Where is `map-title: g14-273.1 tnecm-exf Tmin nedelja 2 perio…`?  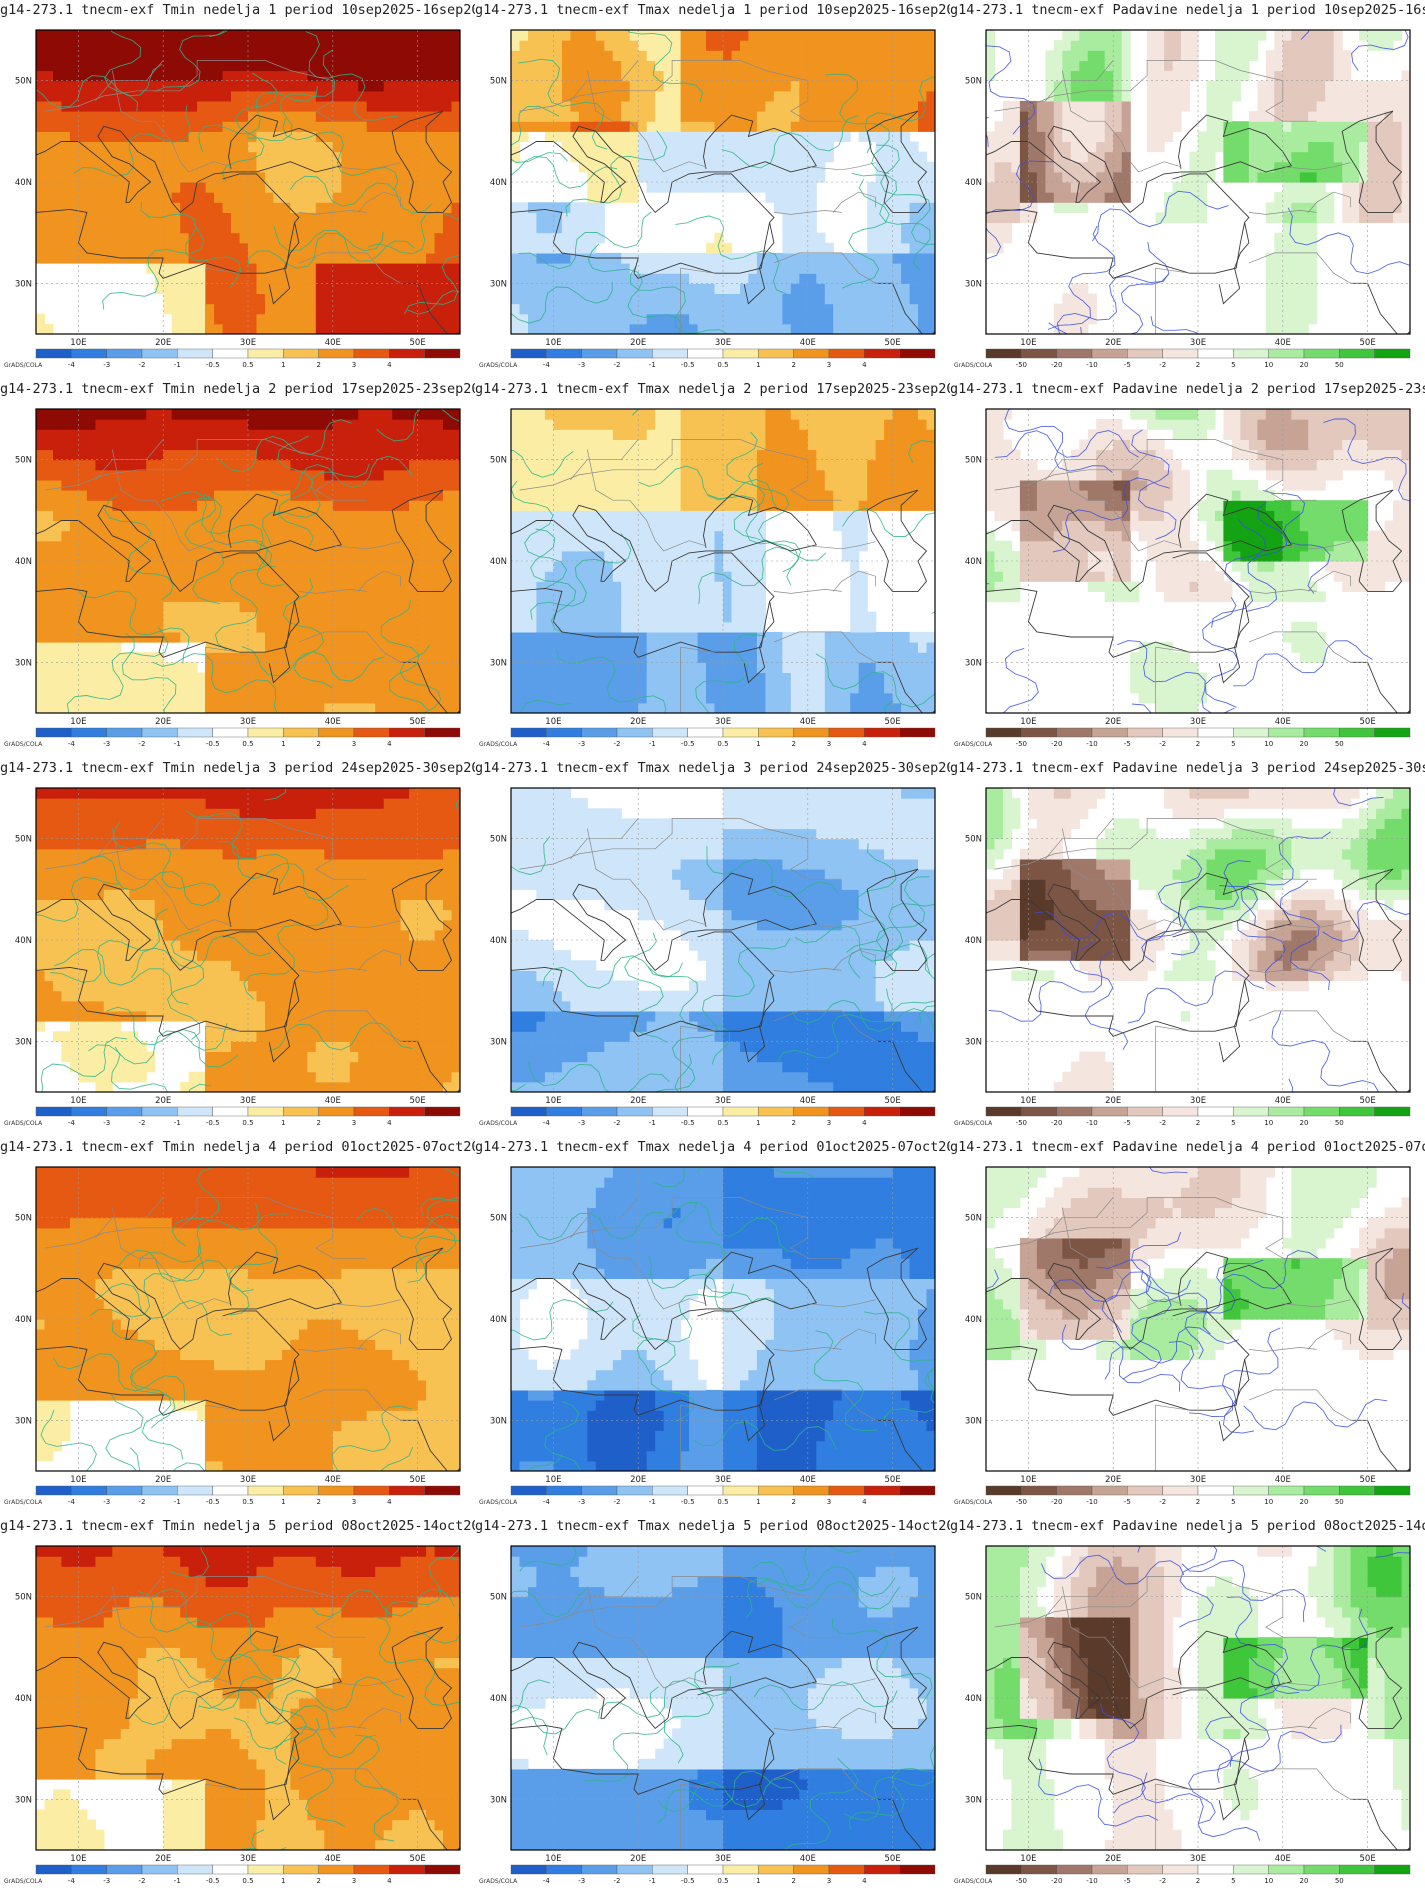 map-title: g14-273.1 tnecm-exf Tmin nedelja 2 perio… is located at coordinates (237, 389).